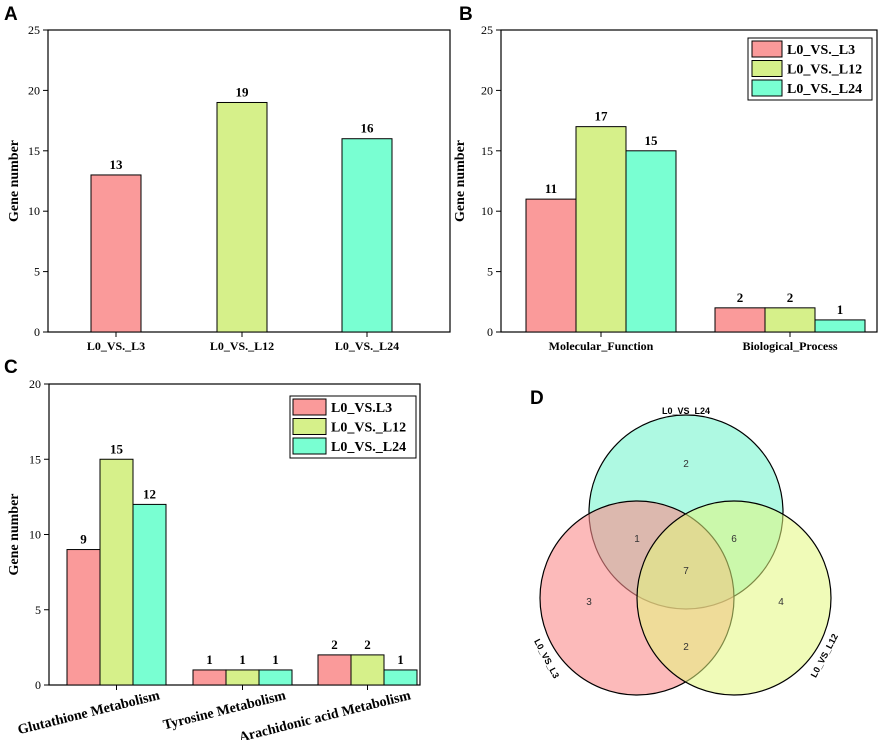 Image resolution: width=886 pixels, height=740 pixels. What do you see at coordinates (601, 229) in the screenshot?
I see `chart-b-bar-molecular-function-l0-vs-l12` at bounding box center [601, 229].